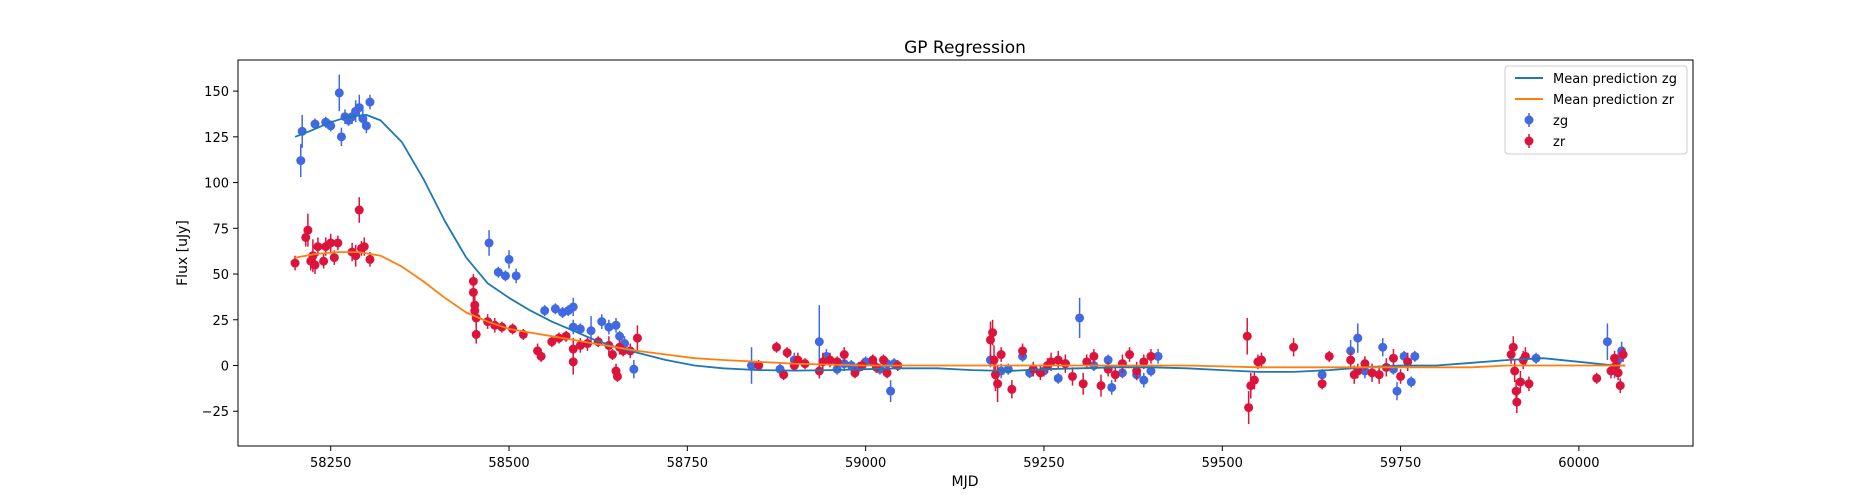 The image size is (1875, 500). I want to click on y-tick-label: 25, so click(220, 321).